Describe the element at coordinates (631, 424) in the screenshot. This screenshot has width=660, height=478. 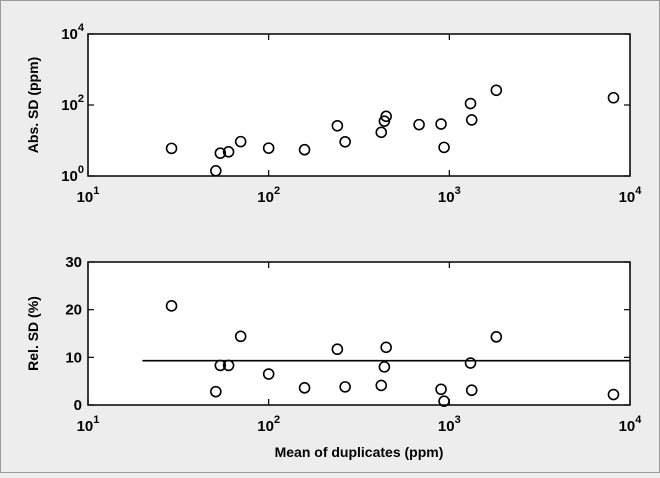
I see `rel-sd-xtick-label: 10⁴` at that location.